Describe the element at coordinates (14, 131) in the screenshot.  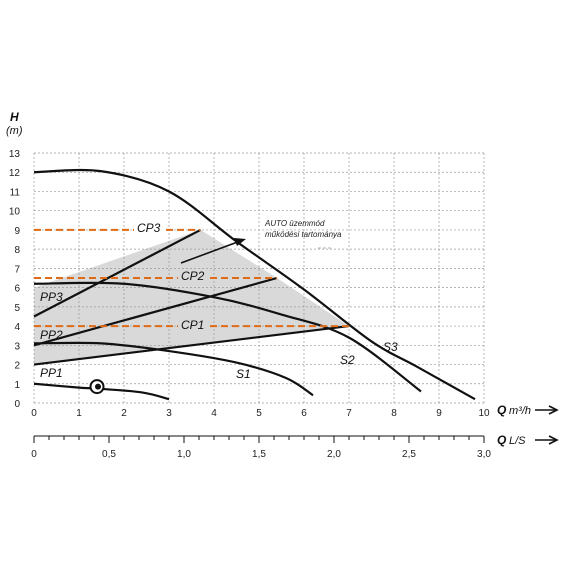
I see `y-axis-unit: (m)` at that location.